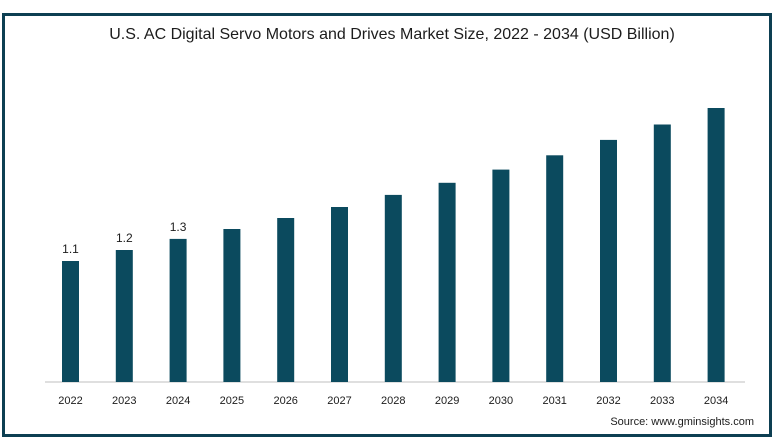 This screenshot has height=442, width=784. I want to click on bar-2027, so click(339, 294).